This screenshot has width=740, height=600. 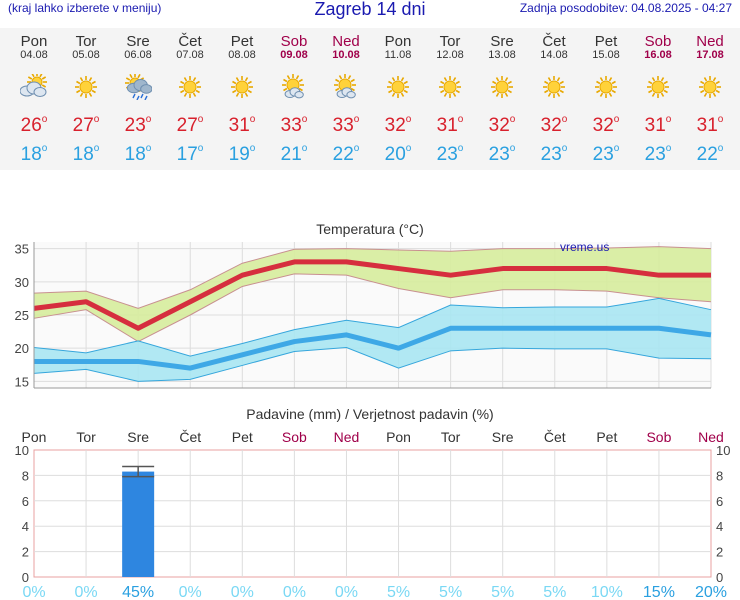 What do you see at coordinates (723, 450) in the screenshot?
I see `y-tick-label-right: 10` at bounding box center [723, 450].